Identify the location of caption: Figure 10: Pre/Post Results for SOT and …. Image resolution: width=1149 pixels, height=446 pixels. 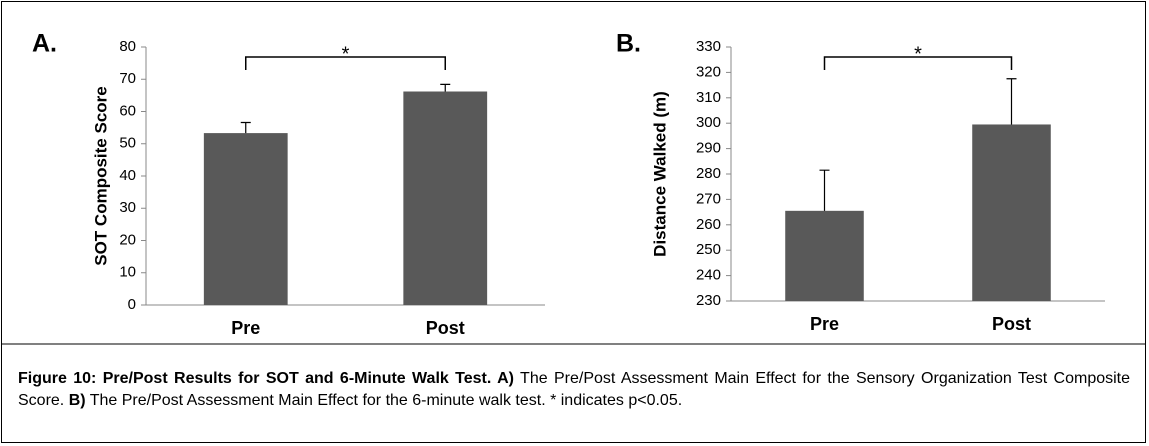
(574, 390).